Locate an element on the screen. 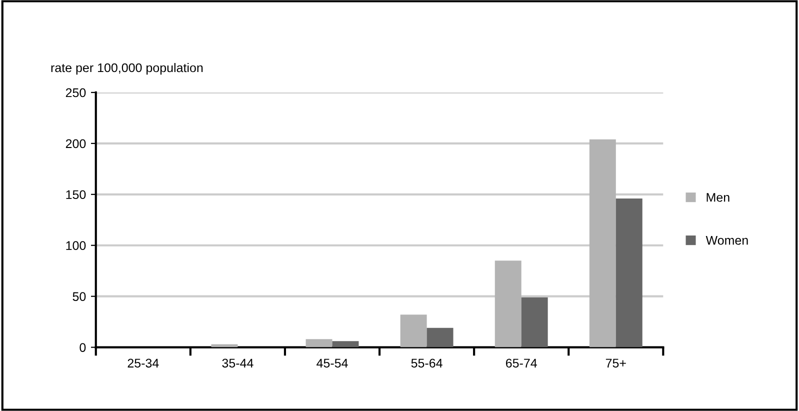 The width and height of the screenshot is (799, 411). x-tick-label: 25-34 is located at coordinates (143, 363).